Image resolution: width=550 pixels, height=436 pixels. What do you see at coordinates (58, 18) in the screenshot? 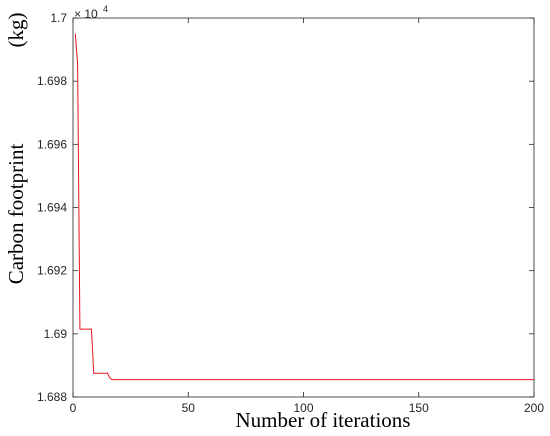
I see `y-tick-label: 1.7` at bounding box center [58, 18].